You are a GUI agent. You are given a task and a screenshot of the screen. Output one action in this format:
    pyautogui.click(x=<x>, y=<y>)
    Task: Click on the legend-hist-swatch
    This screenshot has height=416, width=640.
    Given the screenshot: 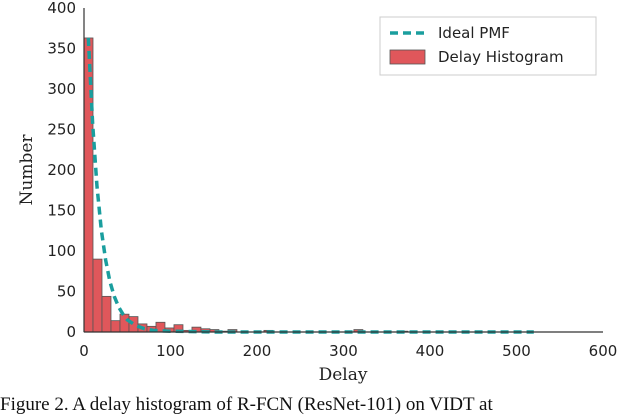 What is the action you would take?
    pyautogui.click(x=407, y=57)
    